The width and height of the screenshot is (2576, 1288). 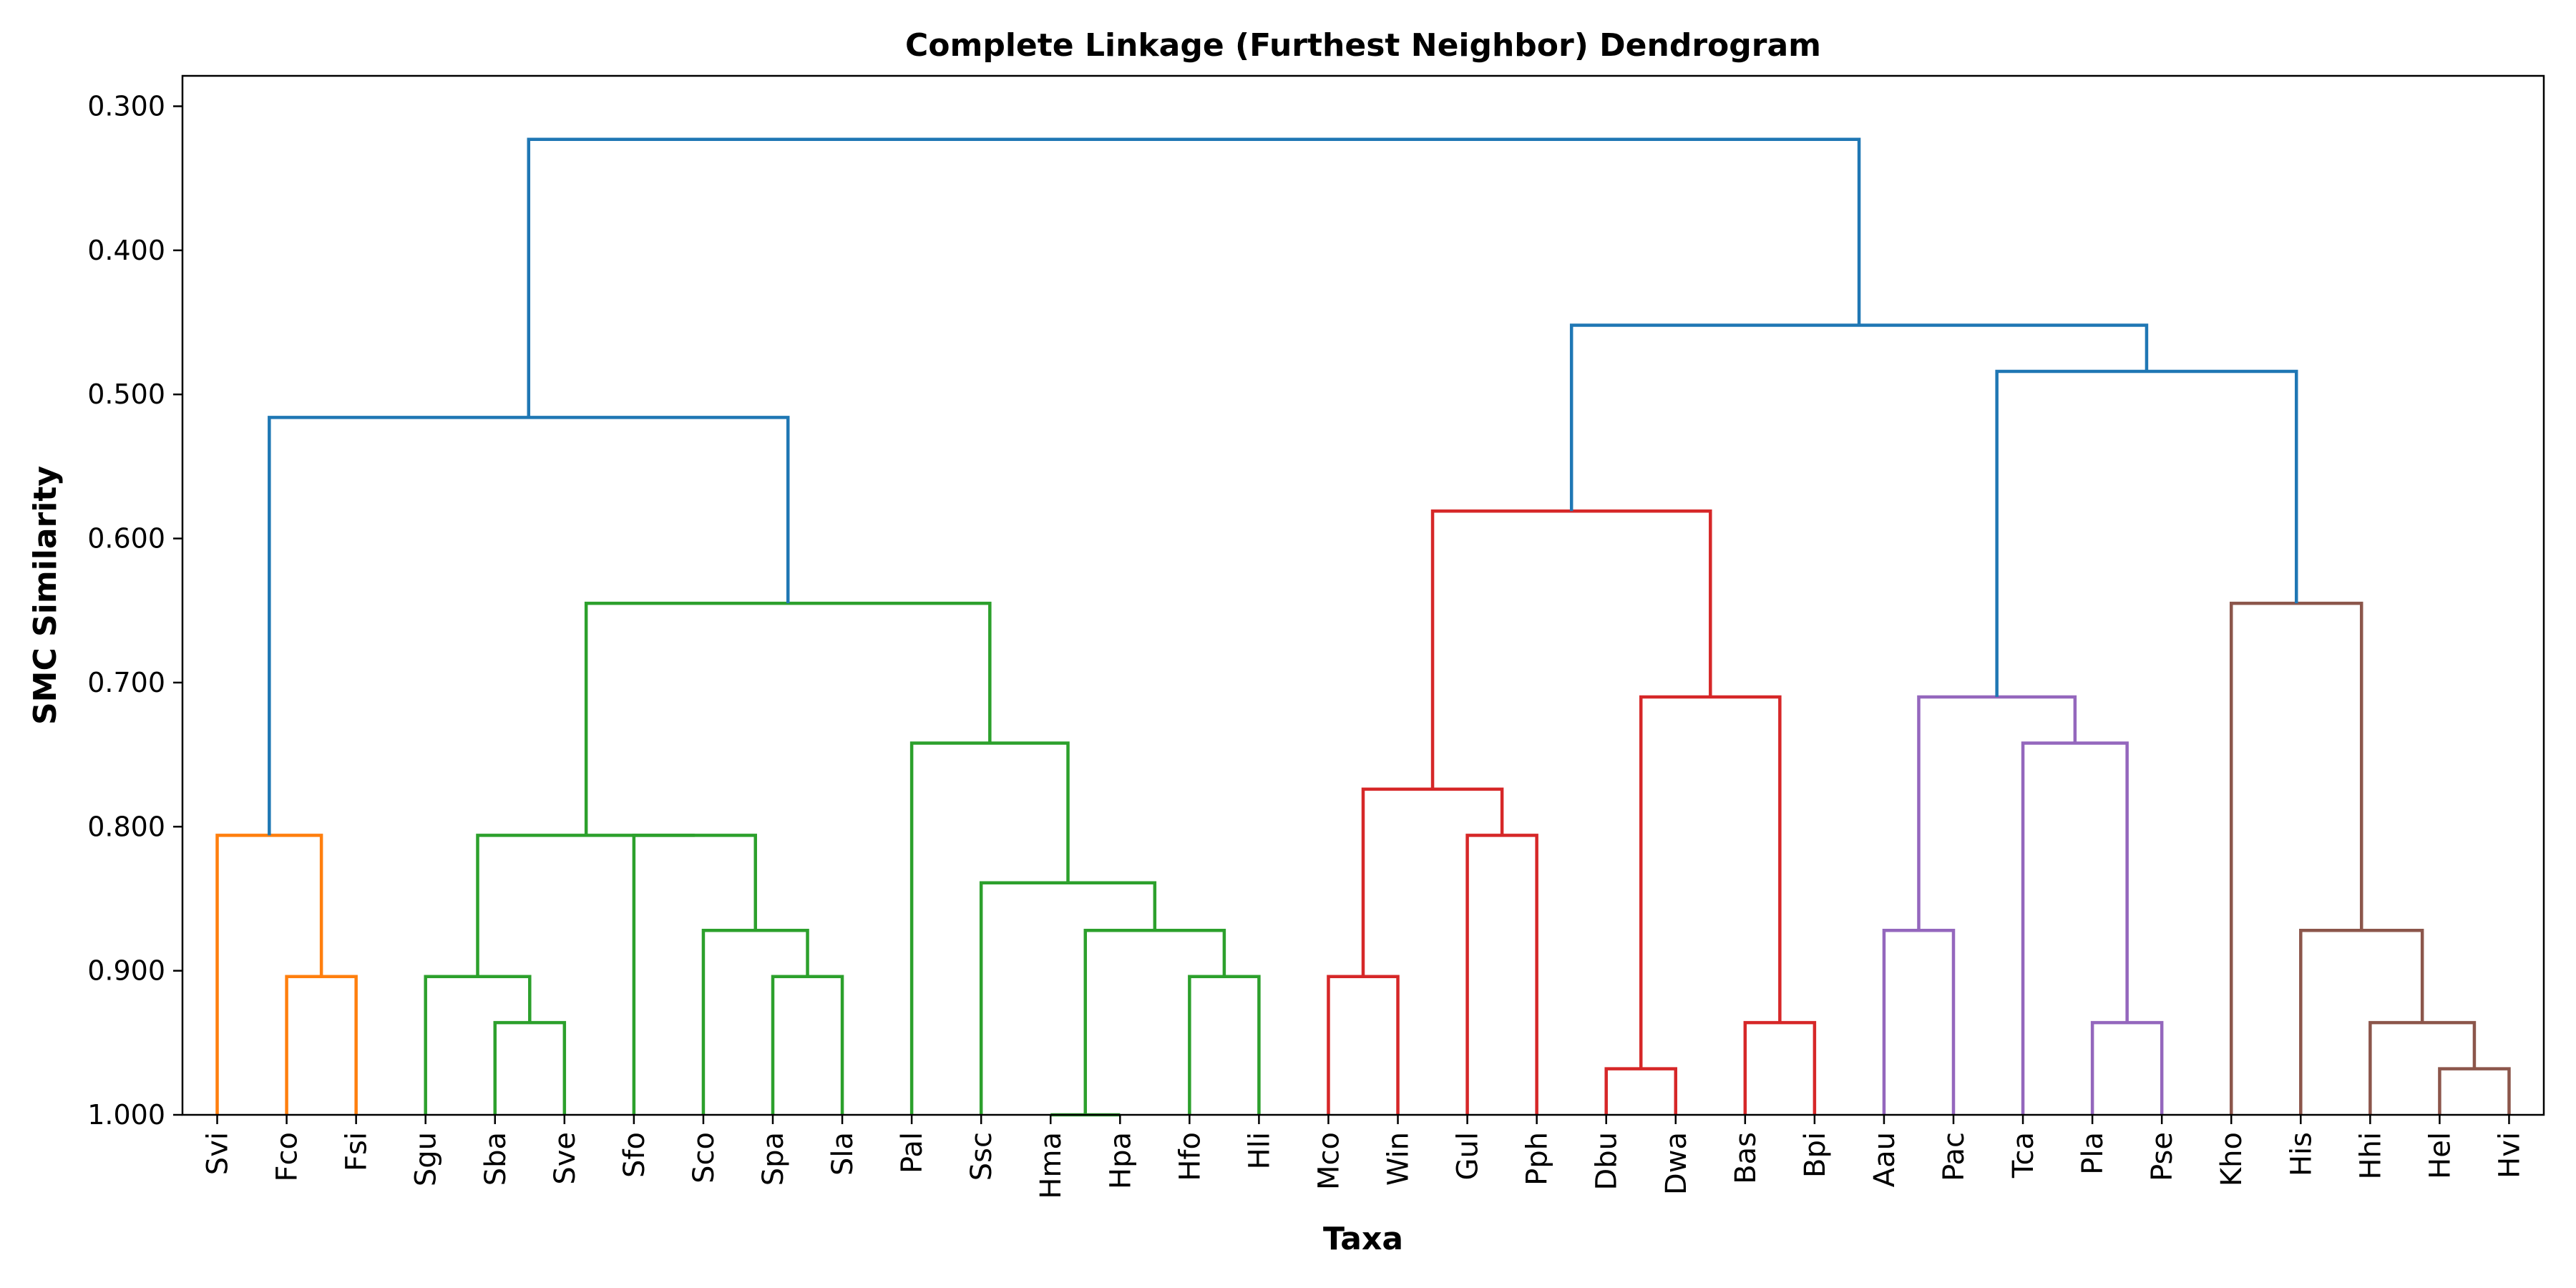 I want to click on y-tick-label: 0.700, so click(x=126, y=682).